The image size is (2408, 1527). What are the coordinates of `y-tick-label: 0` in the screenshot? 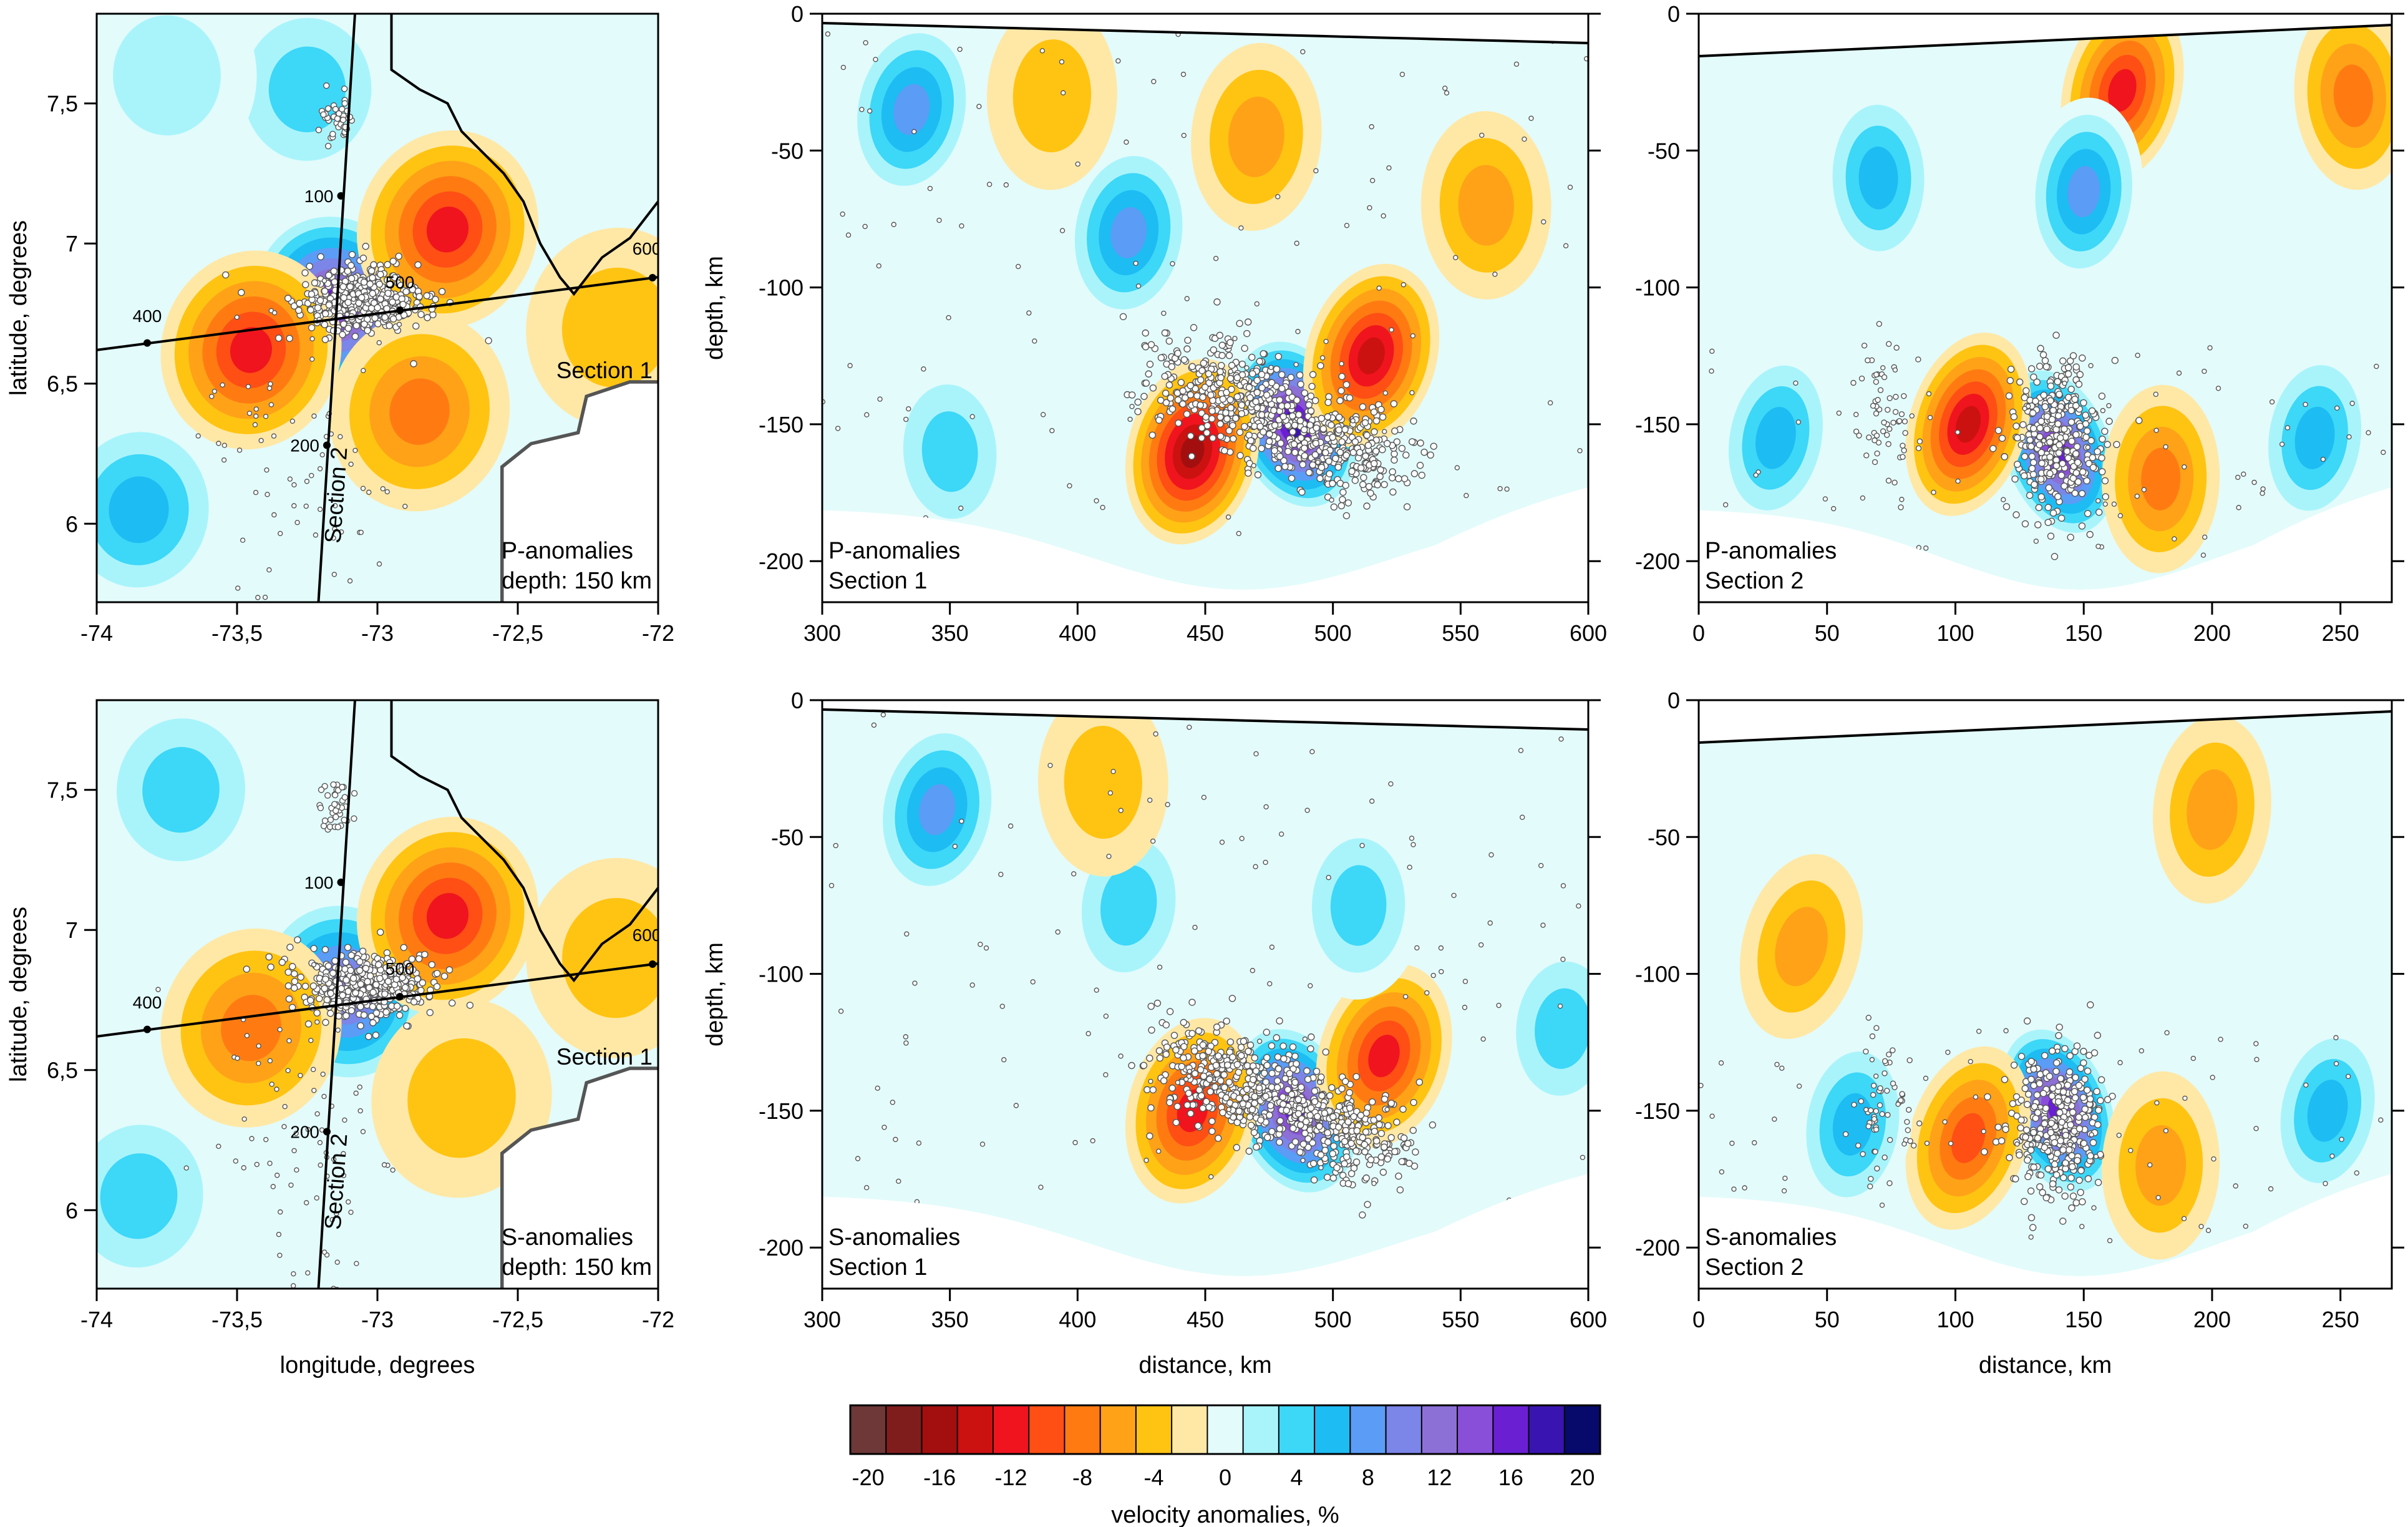 It's located at (1674, 14).